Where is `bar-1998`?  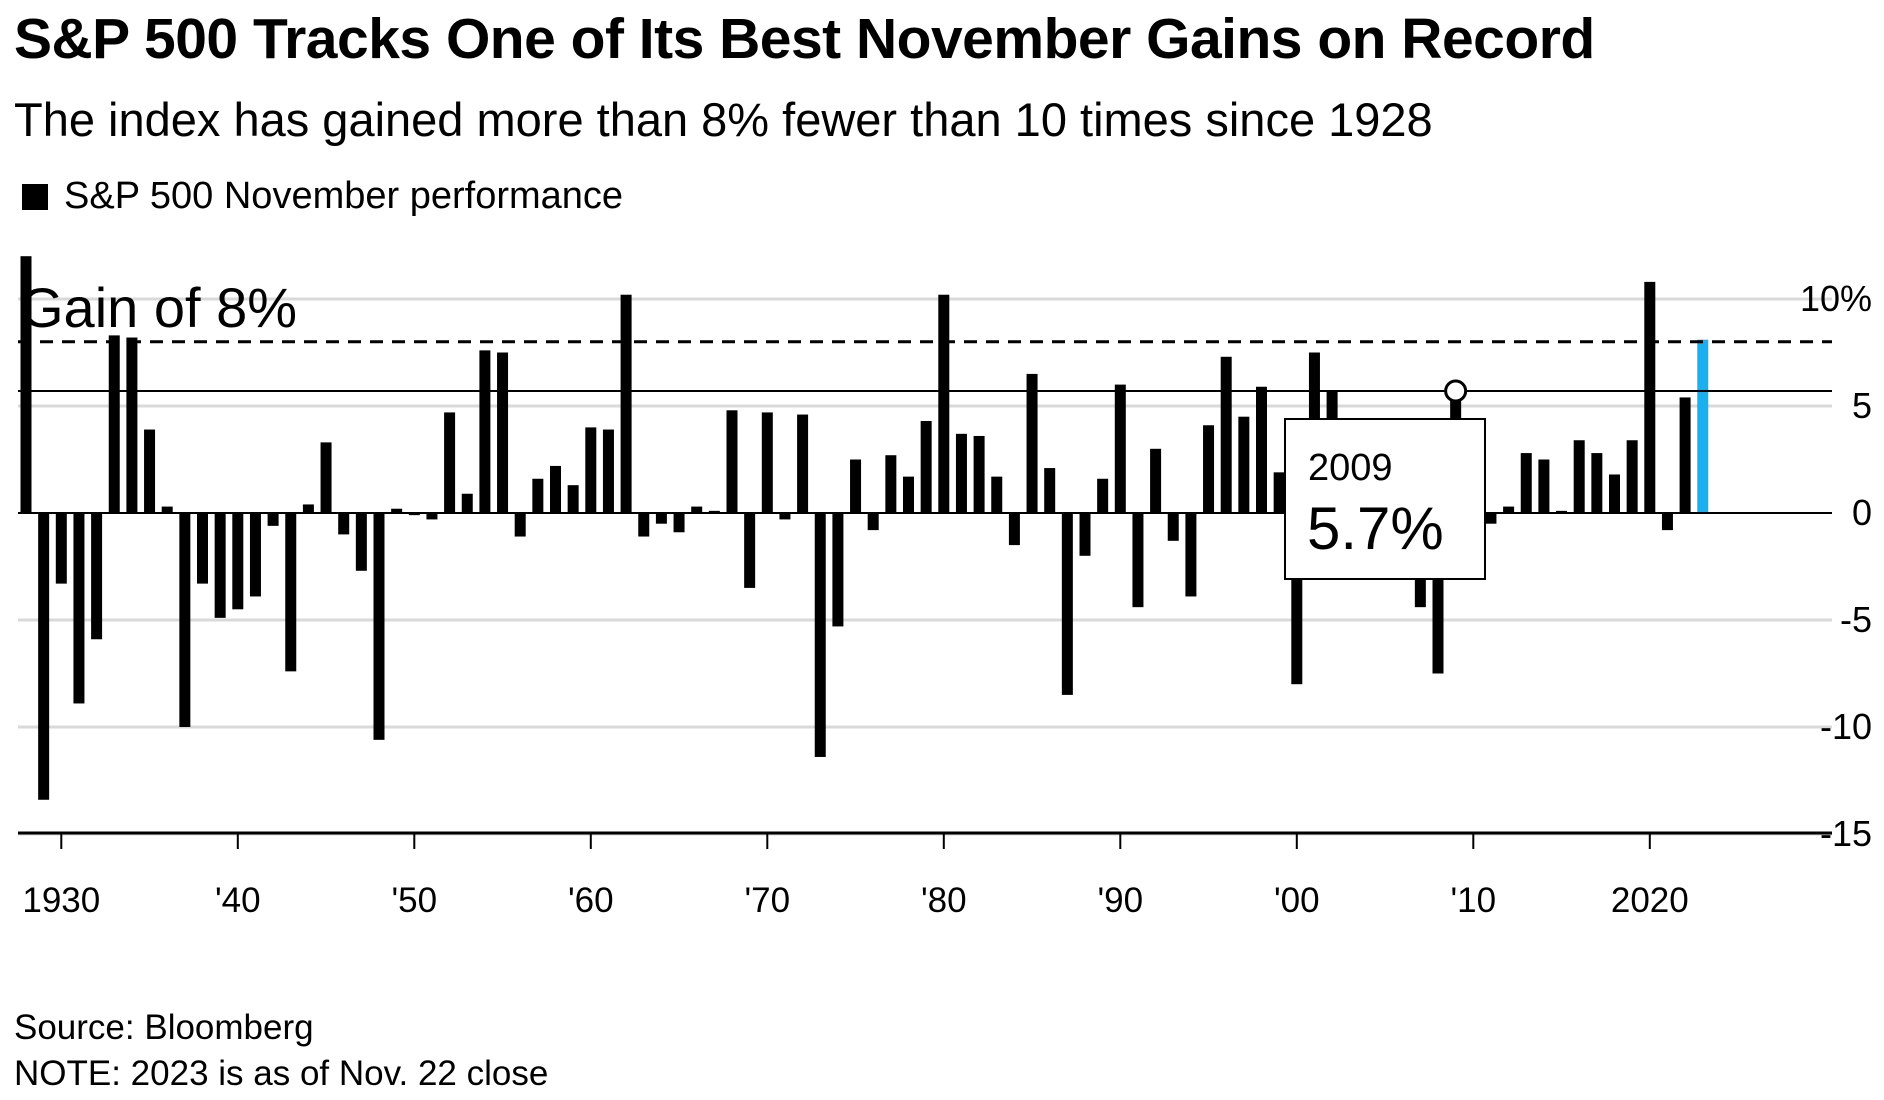
bar-1998 is located at coordinates (1261, 449).